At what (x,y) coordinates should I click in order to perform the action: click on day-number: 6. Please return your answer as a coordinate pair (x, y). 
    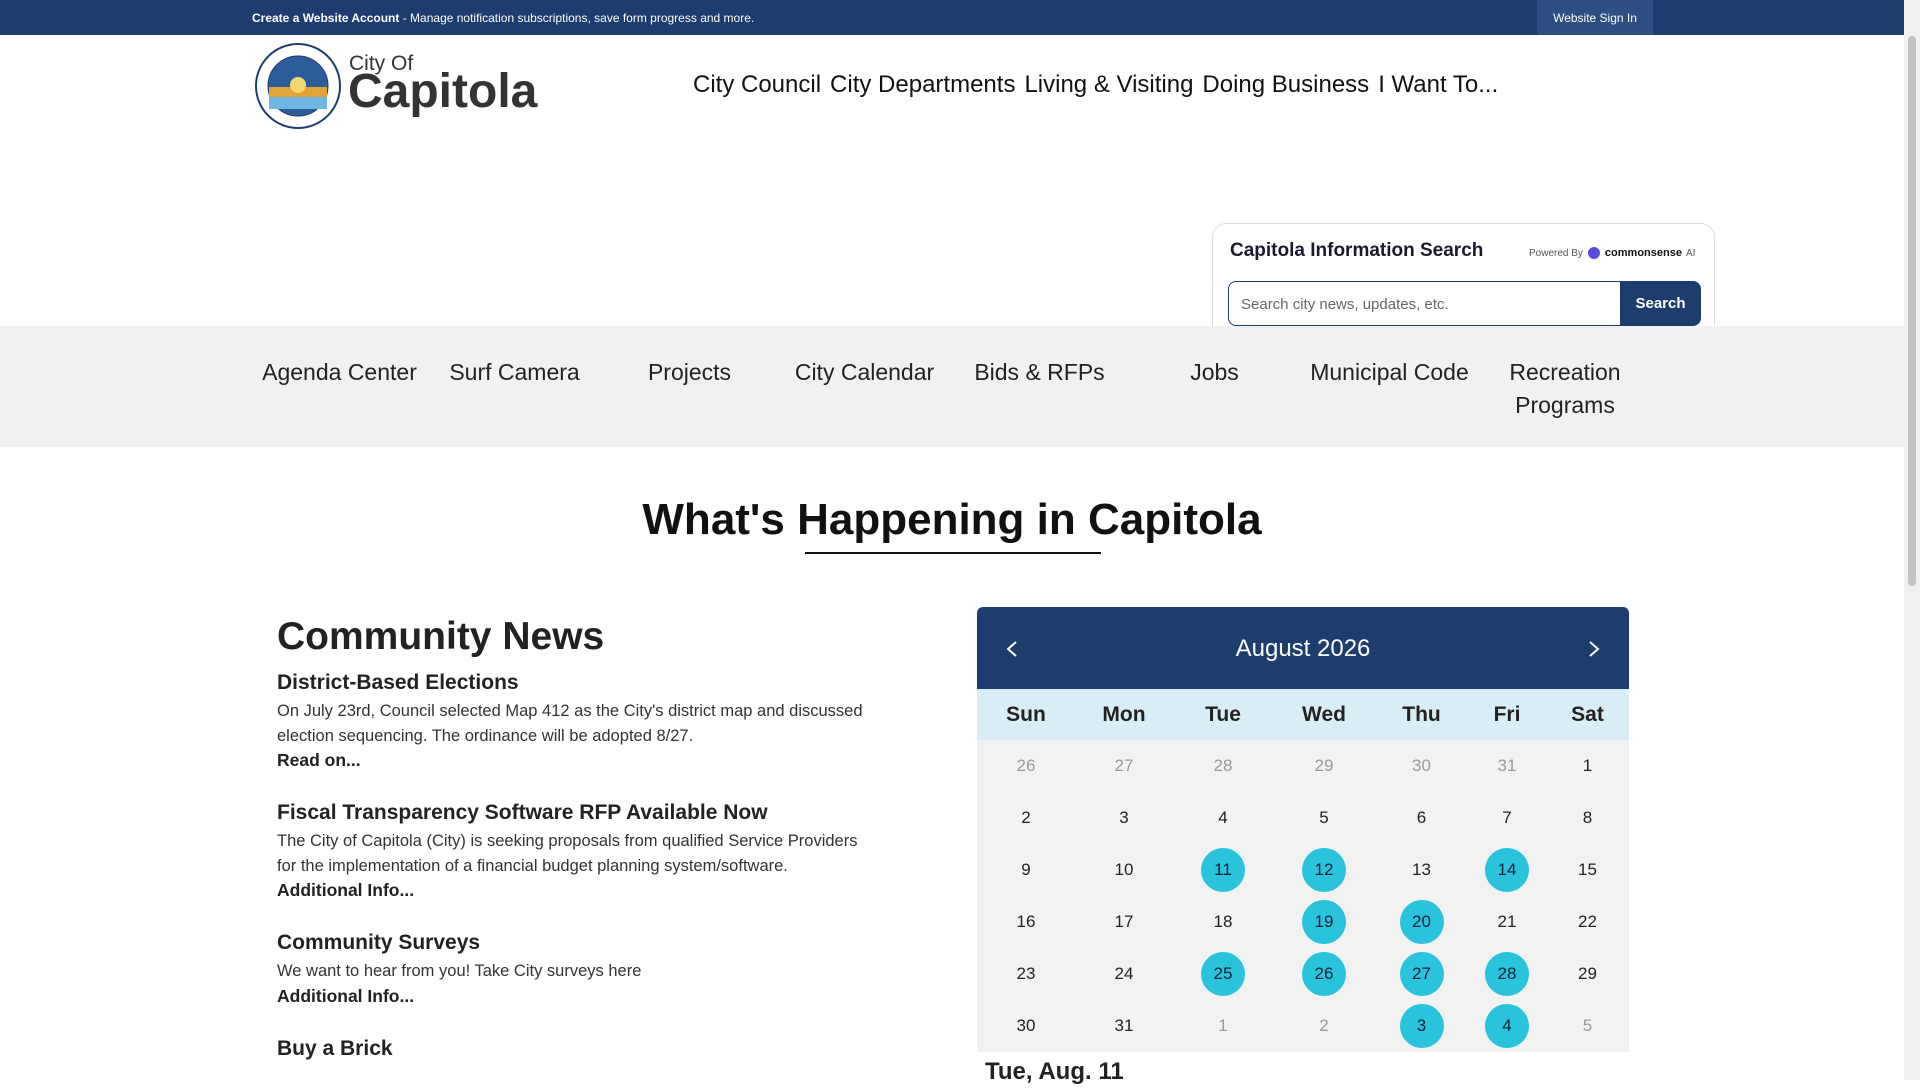
    Looking at the image, I should click on (1421, 817).